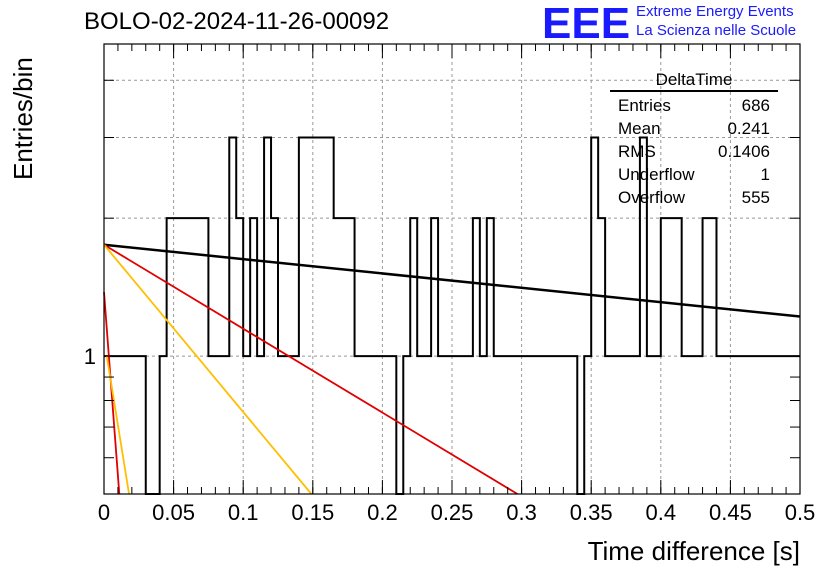 This screenshot has height=572, width=836. I want to click on x-tick-label: 0.15, so click(312, 512).